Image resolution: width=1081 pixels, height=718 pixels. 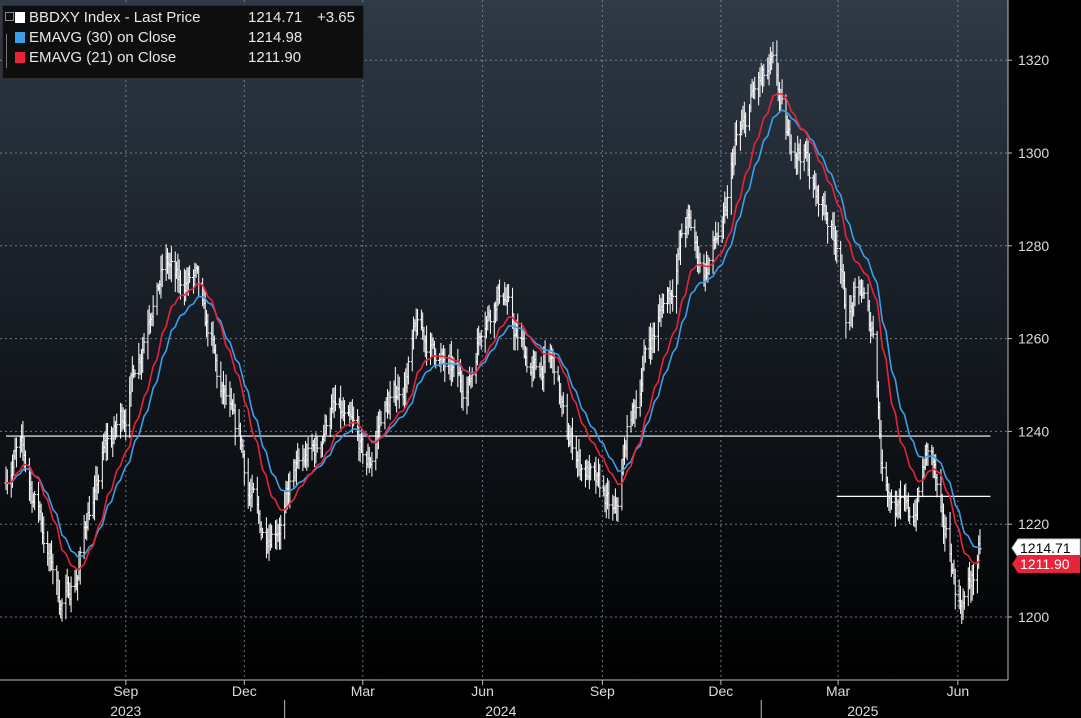 What do you see at coordinates (1033, 246) in the screenshot?
I see `y-tick-label: 1280` at bounding box center [1033, 246].